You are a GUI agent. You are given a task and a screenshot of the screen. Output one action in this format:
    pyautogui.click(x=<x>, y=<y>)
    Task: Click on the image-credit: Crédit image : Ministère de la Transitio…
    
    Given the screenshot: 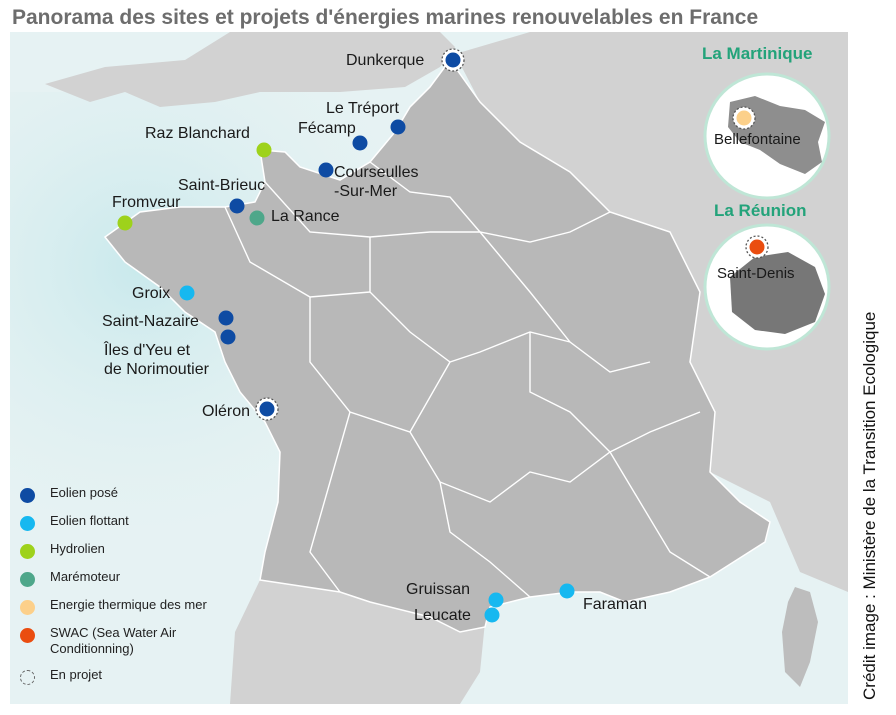 What is the action you would take?
    pyautogui.click(x=869, y=505)
    